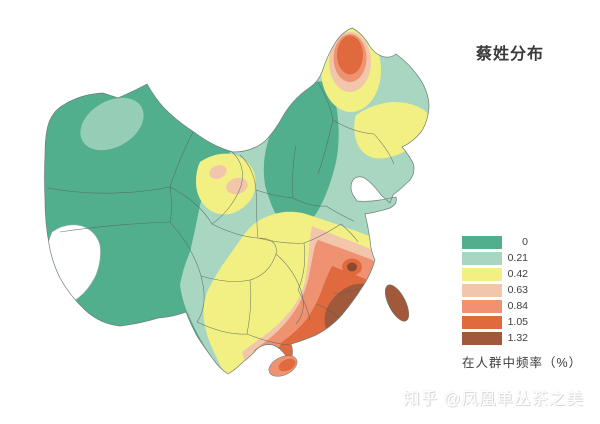  I want to click on legend-caption: 在人群中频率（%）, so click(522, 363).